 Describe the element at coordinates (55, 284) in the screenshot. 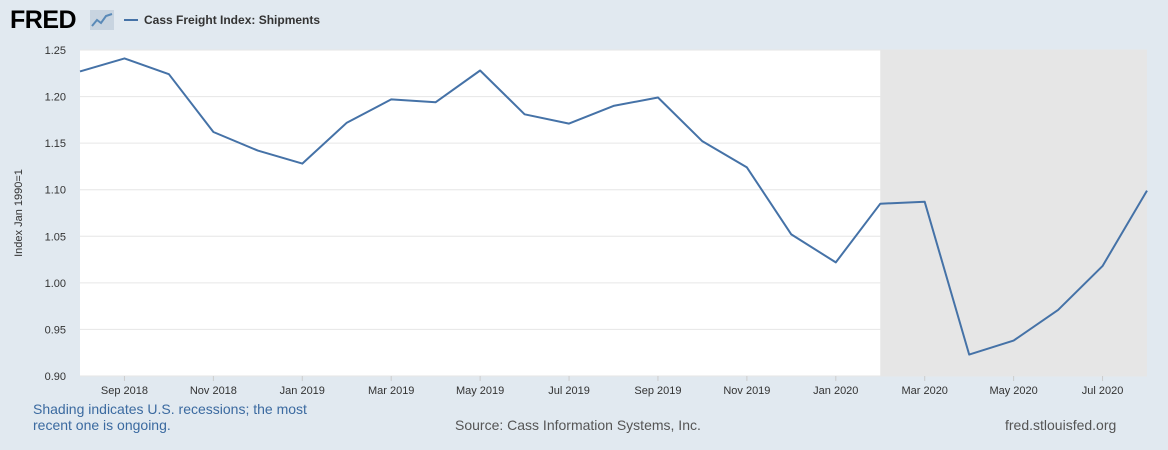

I see `y-tick-label: 1.00` at that location.